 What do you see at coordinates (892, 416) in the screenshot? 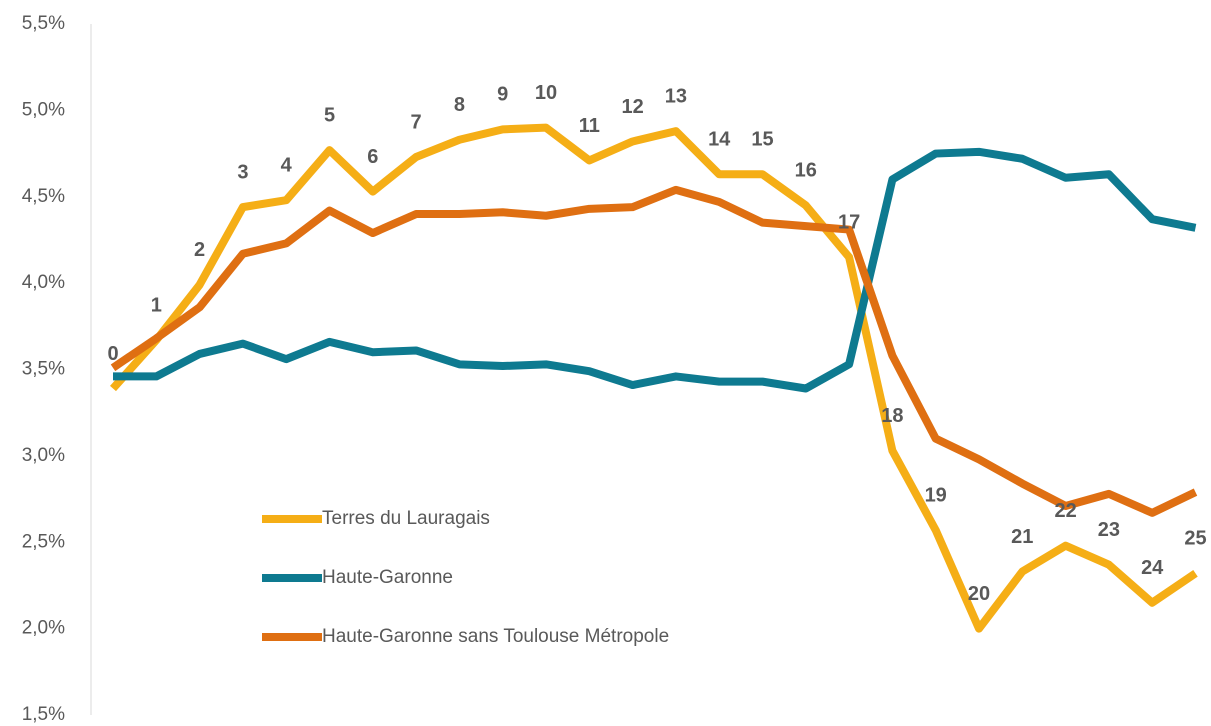
I see `category-label: 18` at bounding box center [892, 416].